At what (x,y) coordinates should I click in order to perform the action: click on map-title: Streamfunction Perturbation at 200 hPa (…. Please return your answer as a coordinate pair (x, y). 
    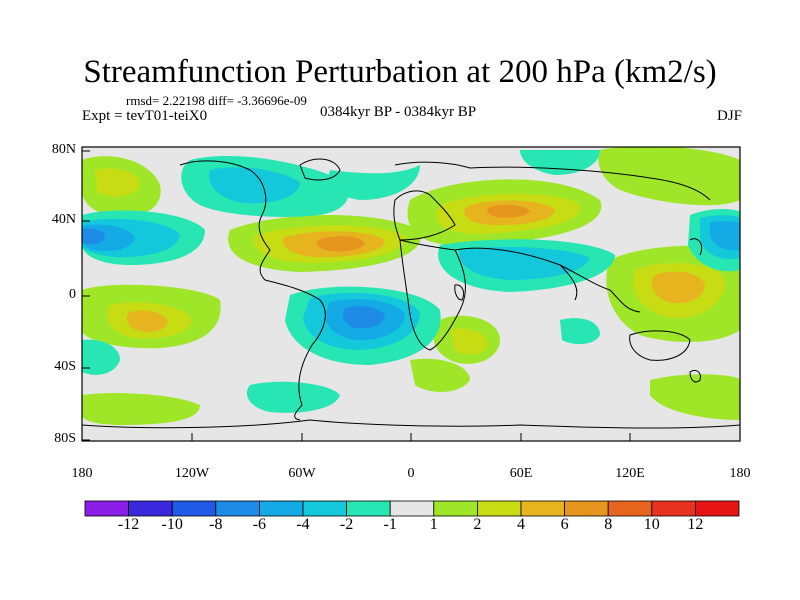
    Looking at the image, I should click on (400, 72).